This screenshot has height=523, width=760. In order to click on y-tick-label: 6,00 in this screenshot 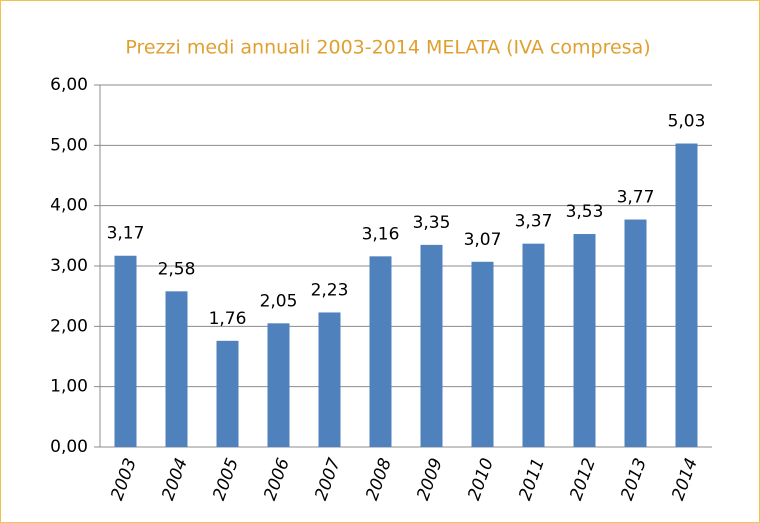, I will do `click(69, 85)`.